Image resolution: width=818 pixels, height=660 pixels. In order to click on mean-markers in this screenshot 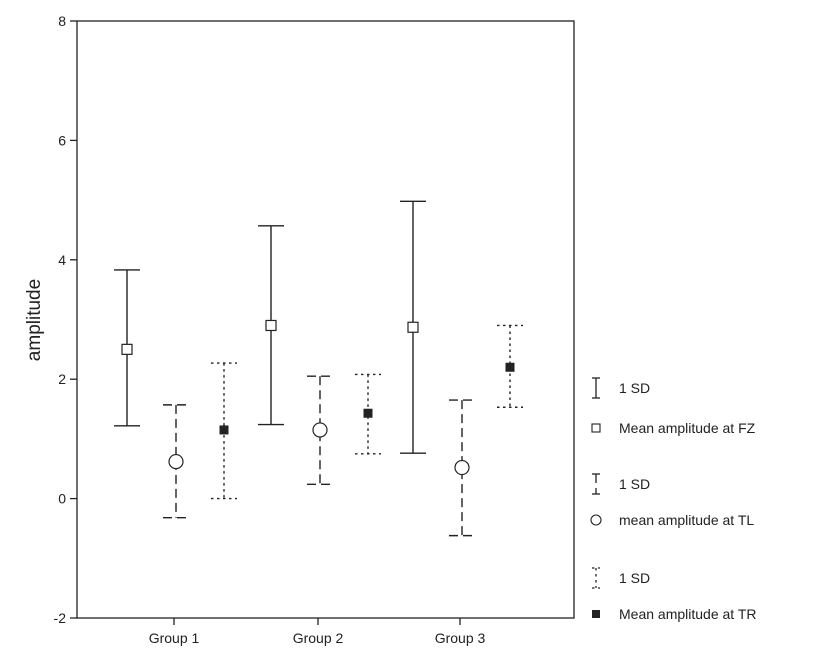, I will do `click(318, 397)`.